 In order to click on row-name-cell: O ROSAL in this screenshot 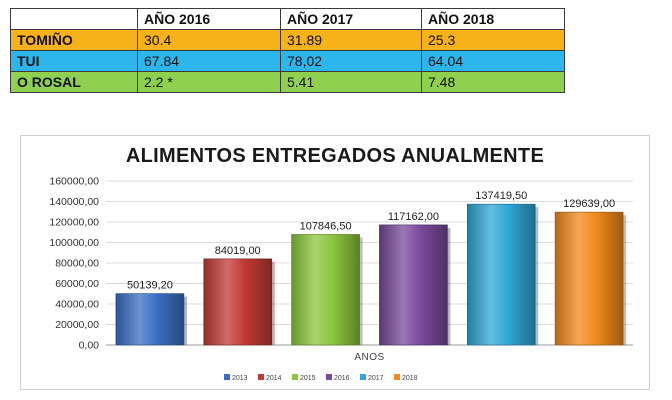, I will do `click(74, 82)`.